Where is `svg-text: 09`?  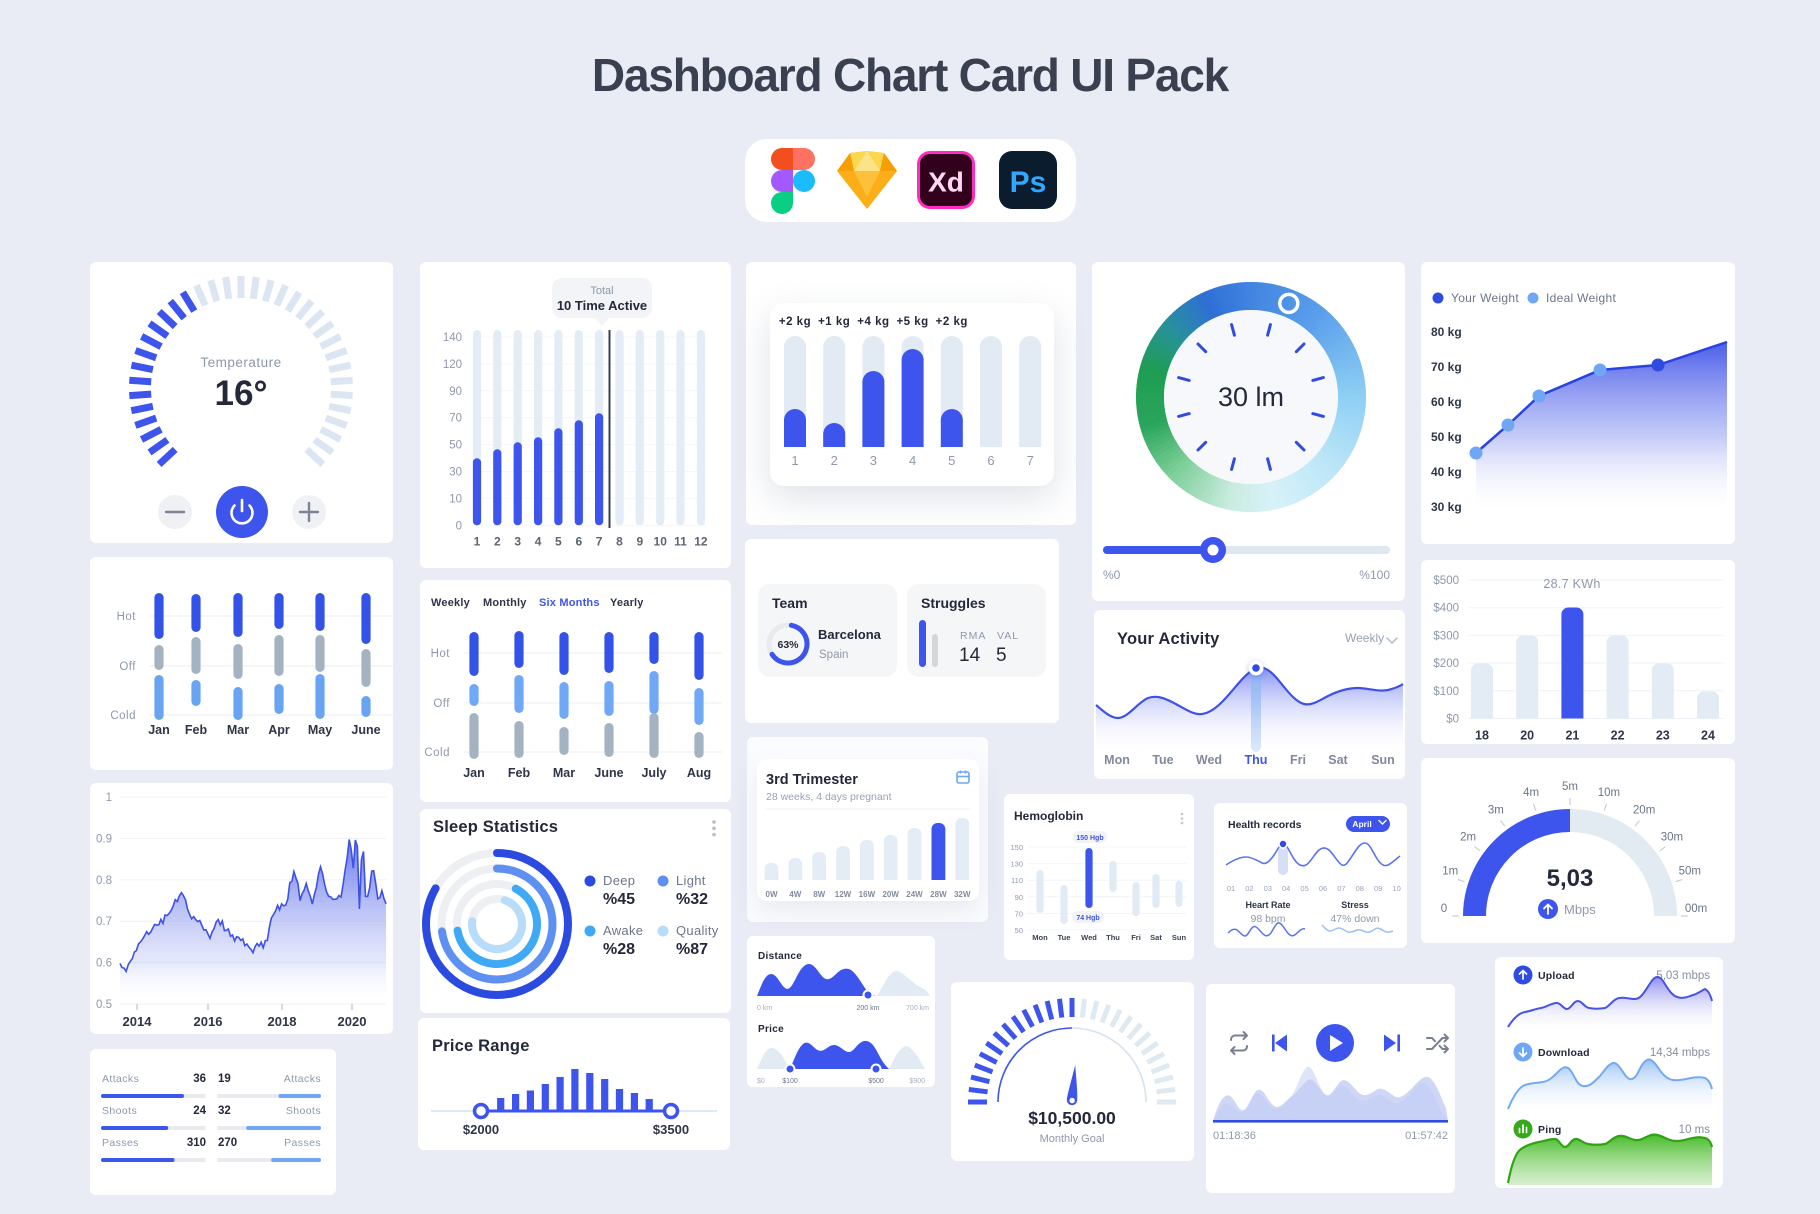 svg-text: 09 is located at coordinates (1378, 888).